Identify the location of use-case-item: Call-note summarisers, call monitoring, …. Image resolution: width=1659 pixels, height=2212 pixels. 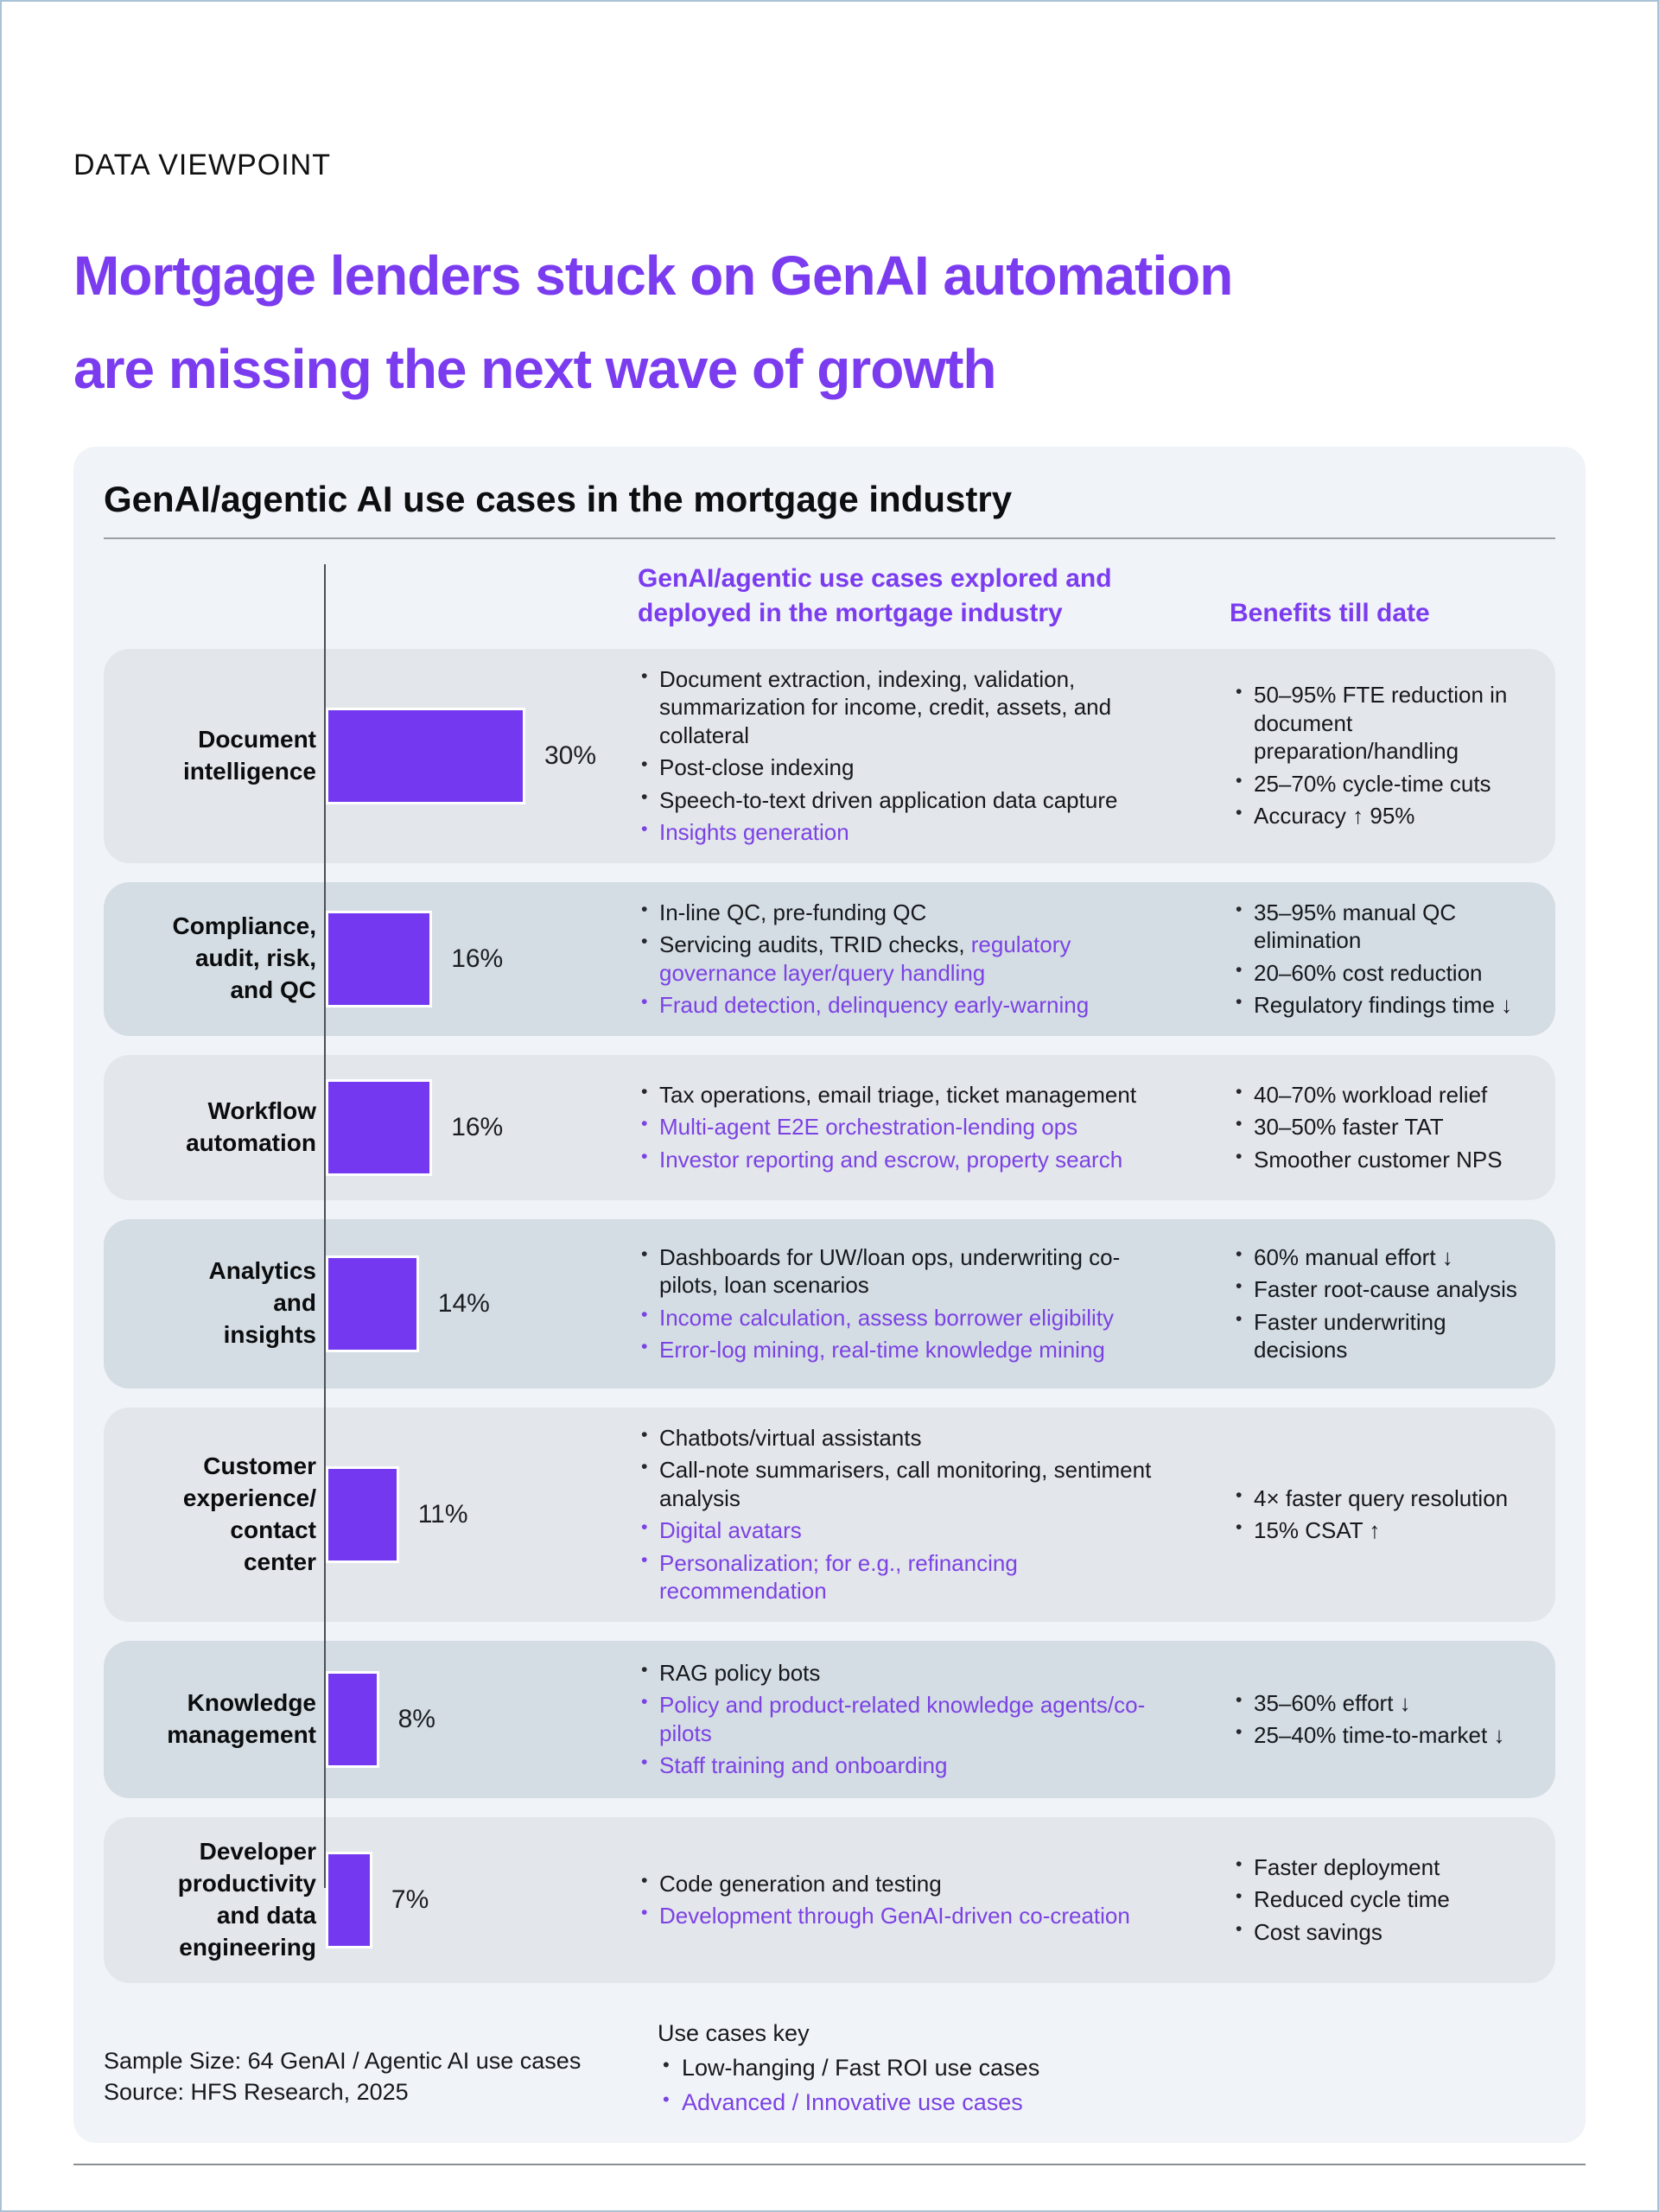
(897, 1483).